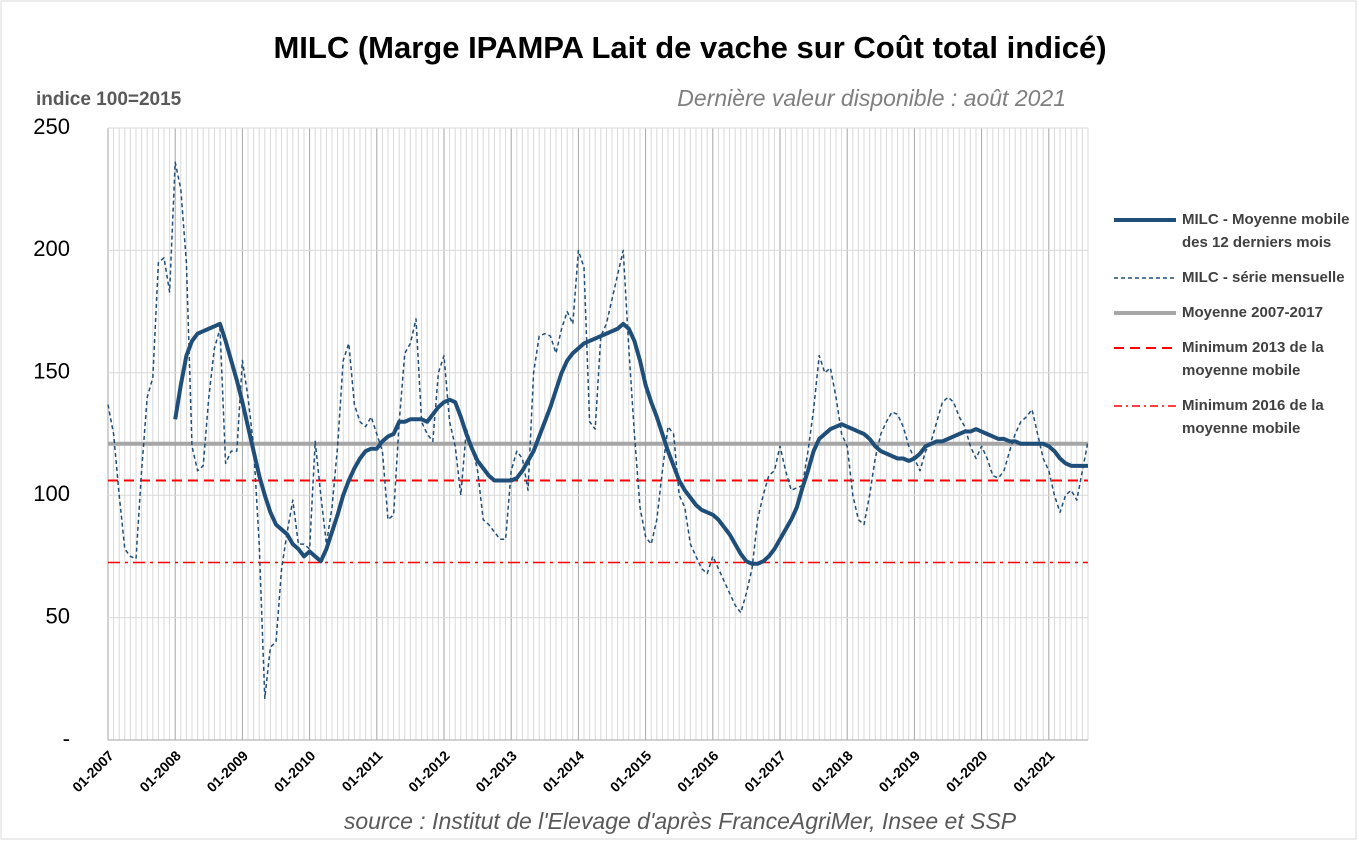 The image size is (1359, 841). What do you see at coordinates (51, 371) in the screenshot?
I see `y-tick-label: 150` at bounding box center [51, 371].